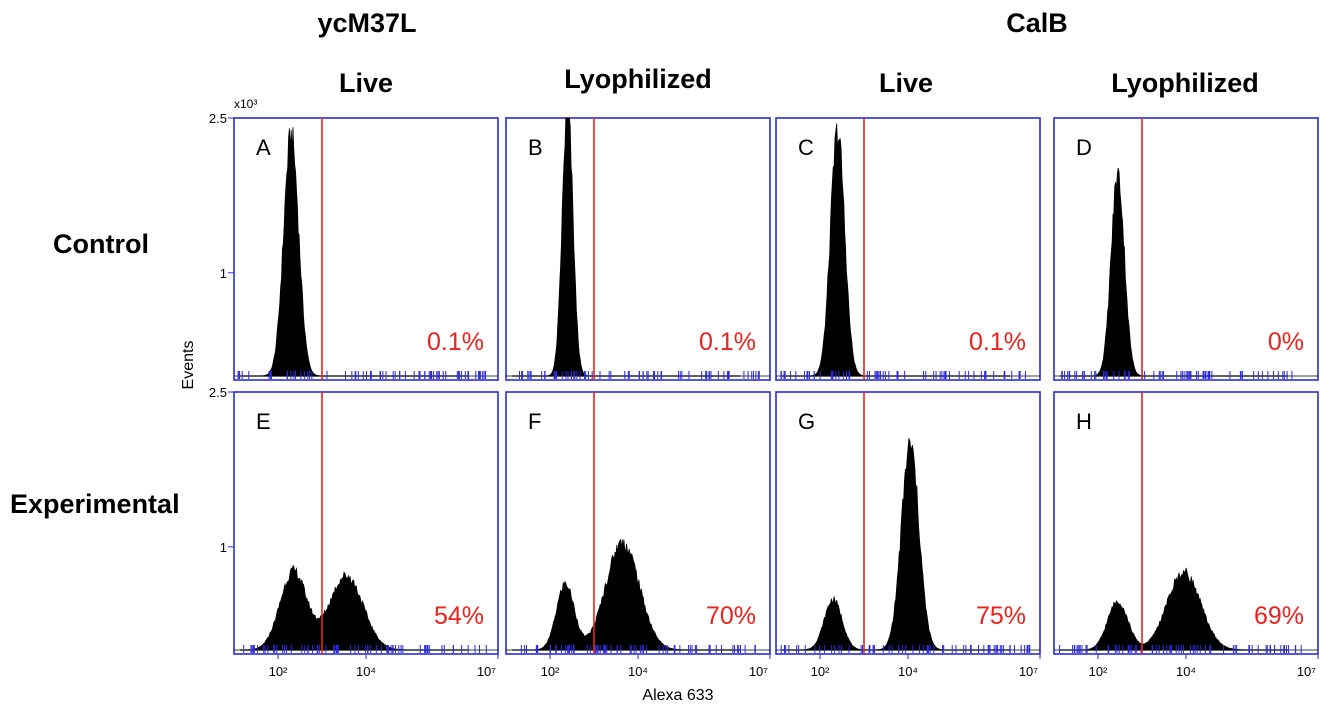  Describe the element at coordinates (1186, 249) in the screenshot. I see `panel-frame-d` at that location.